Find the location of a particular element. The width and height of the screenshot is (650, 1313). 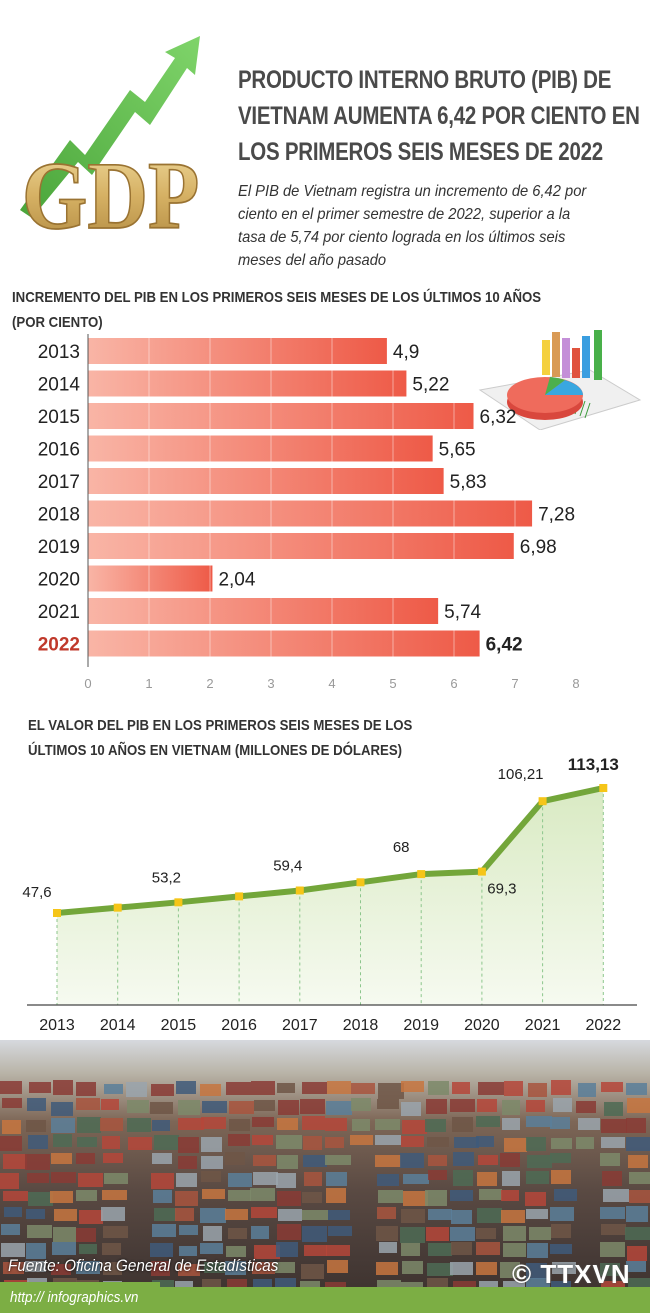

bar-value-label: 4,9 is located at coordinates (406, 352).